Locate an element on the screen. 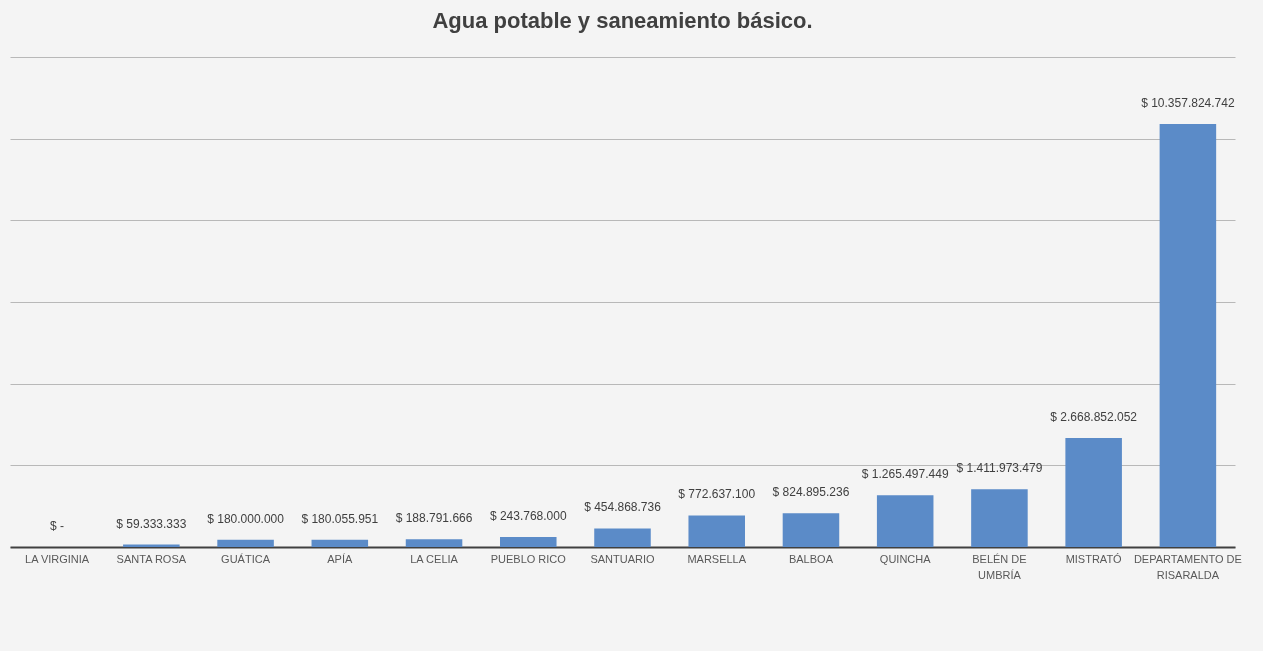 Image resolution: width=1263 pixels, height=651 pixels. x-tick-label: QUINCHA is located at coordinates (905, 558).